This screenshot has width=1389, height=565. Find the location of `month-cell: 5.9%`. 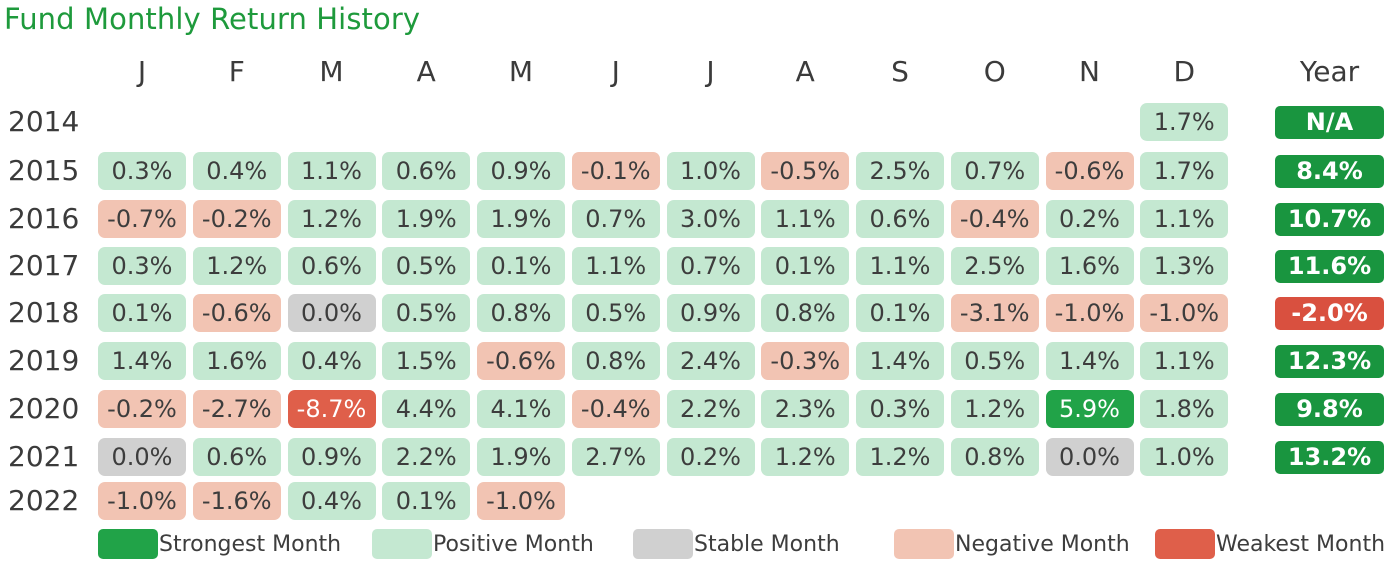

month-cell: 5.9% is located at coordinates (1089, 409).